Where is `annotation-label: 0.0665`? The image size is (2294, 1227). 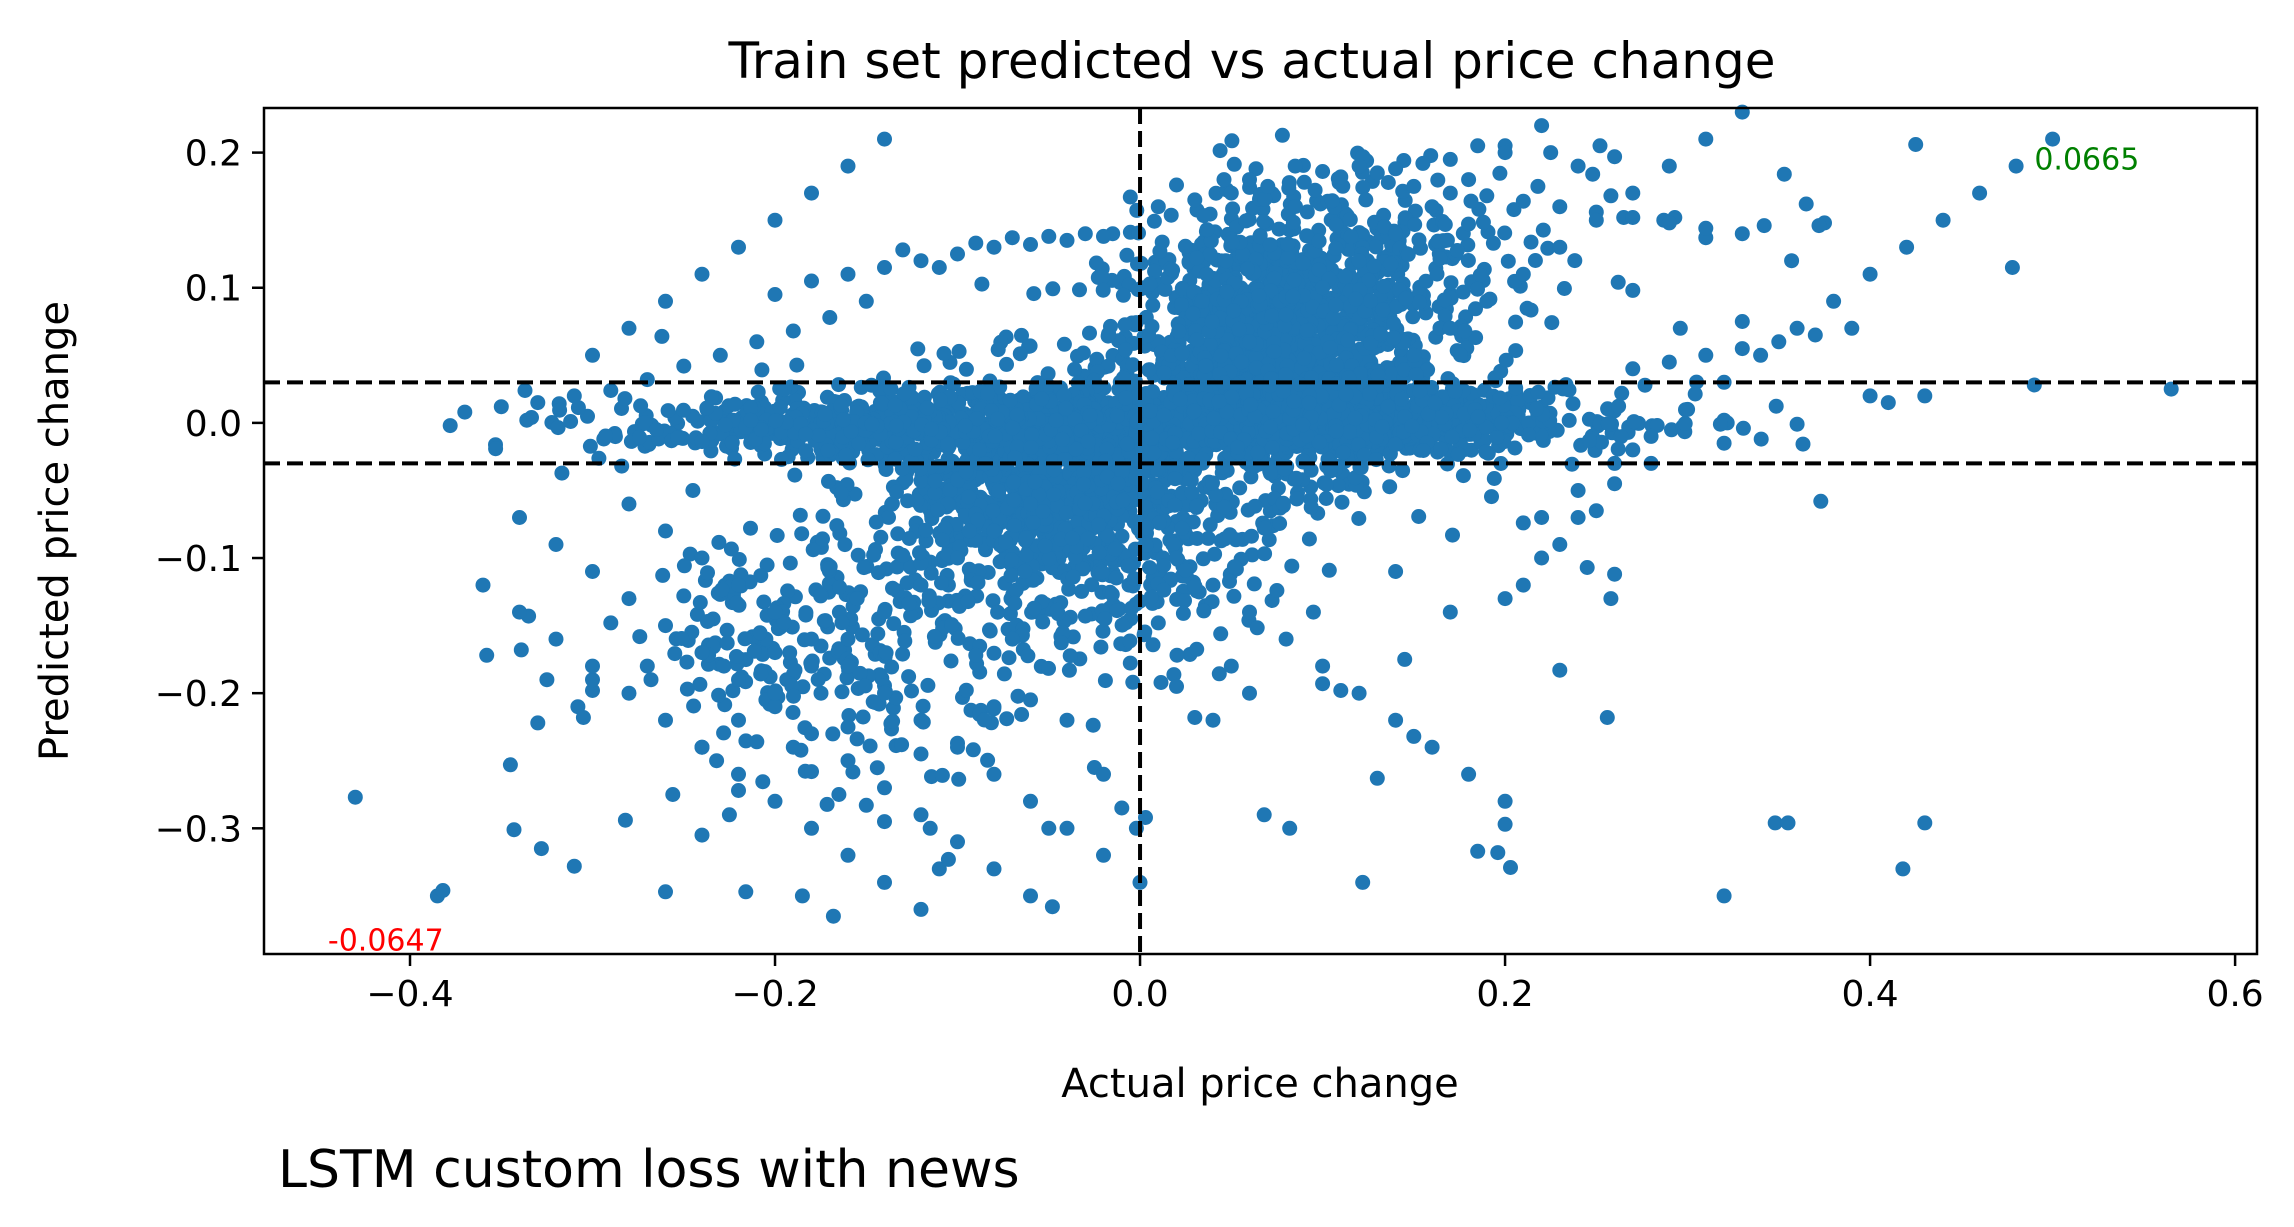 annotation-label: 0.0665 is located at coordinates (2086, 159).